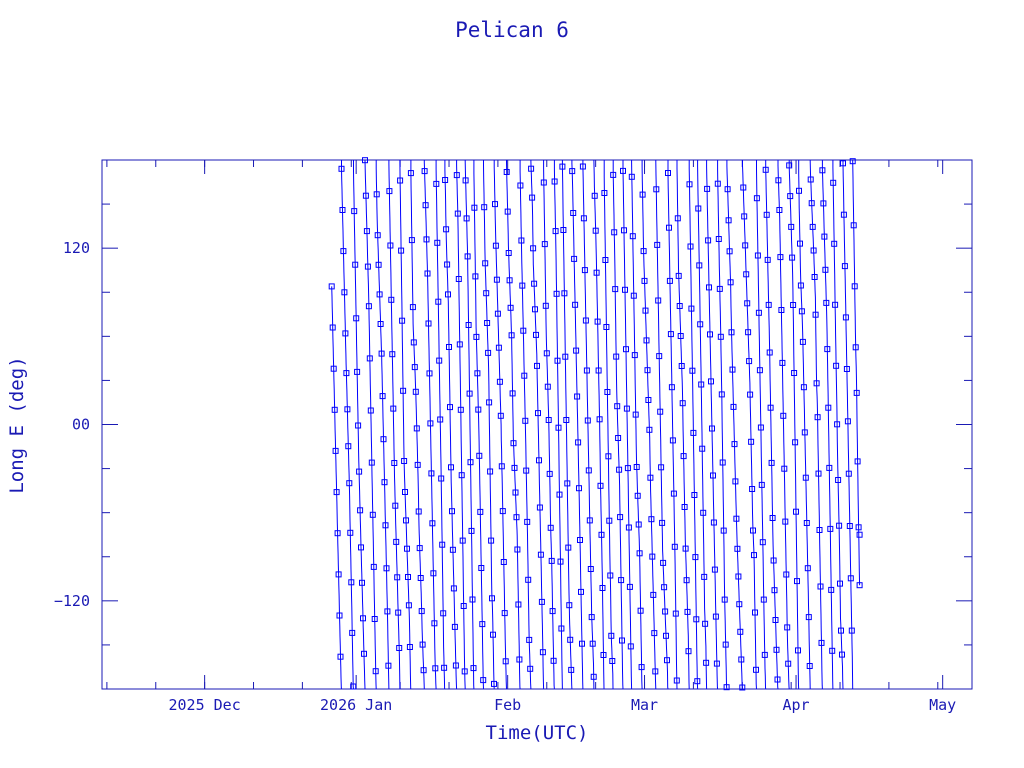  Describe the element at coordinates (205, 705) in the screenshot. I see `x-tick-label: 2025 Dec` at that location.